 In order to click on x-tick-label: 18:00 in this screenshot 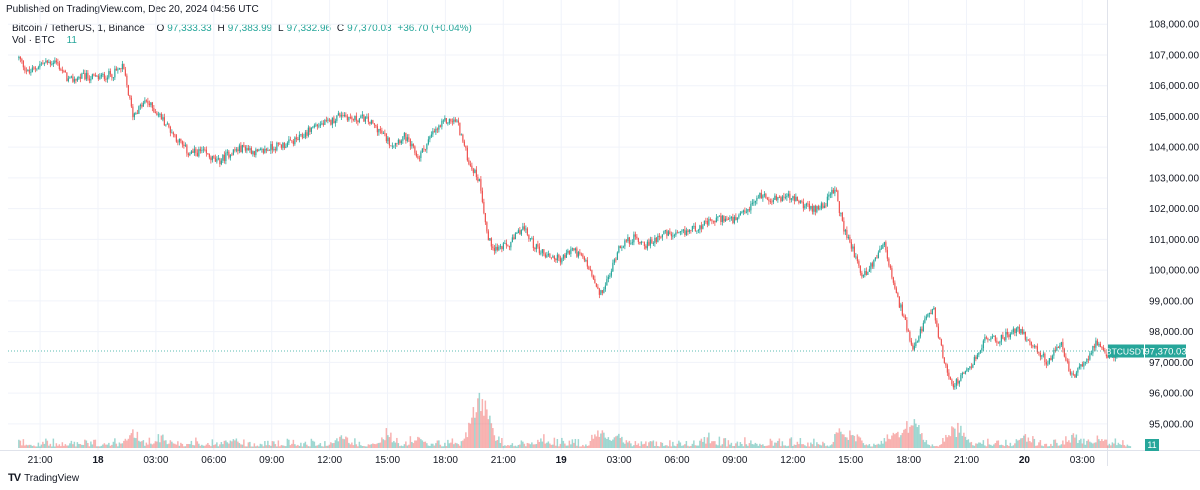, I will do `click(908, 460)`.